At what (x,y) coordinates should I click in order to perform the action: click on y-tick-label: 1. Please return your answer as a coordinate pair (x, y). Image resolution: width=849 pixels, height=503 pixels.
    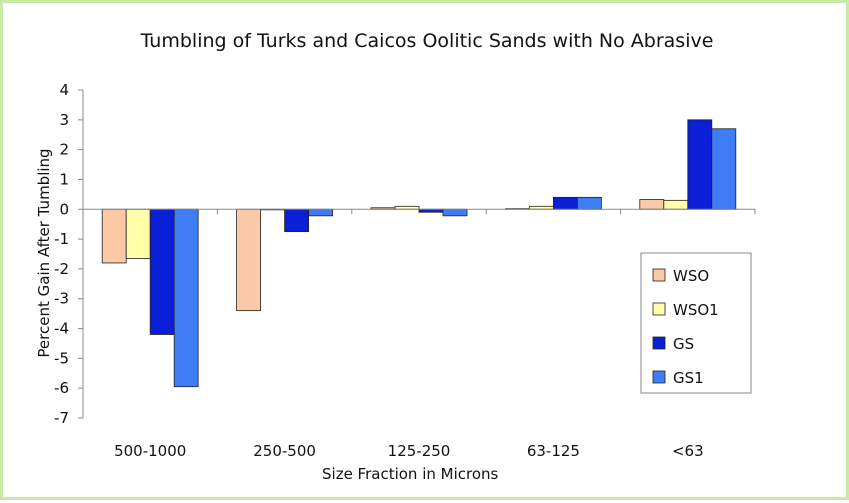
    Looking at the image, I should click on (64, 179).